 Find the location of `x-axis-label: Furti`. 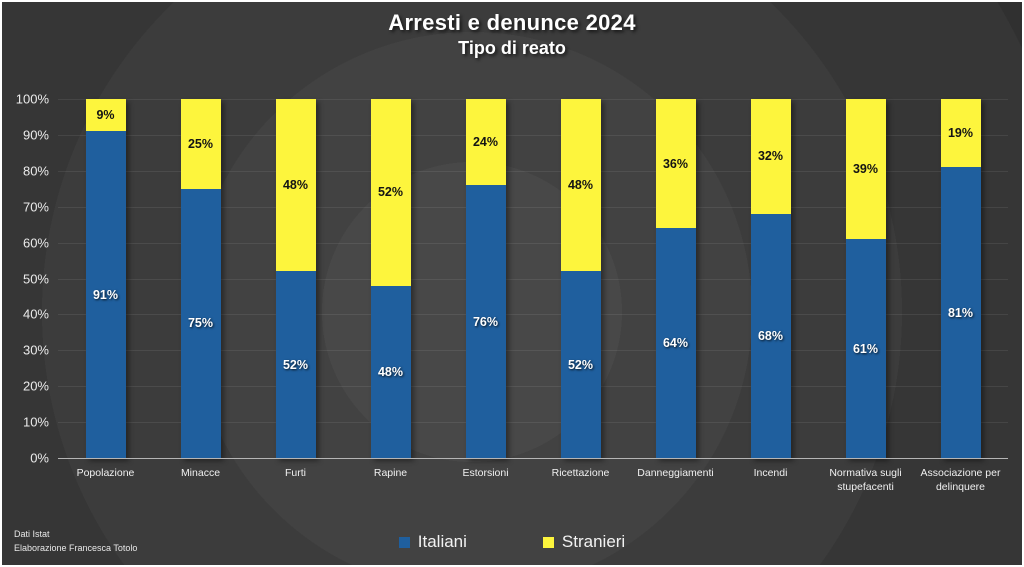

x-axis-label: Furti is located at coordinates (295, 473).